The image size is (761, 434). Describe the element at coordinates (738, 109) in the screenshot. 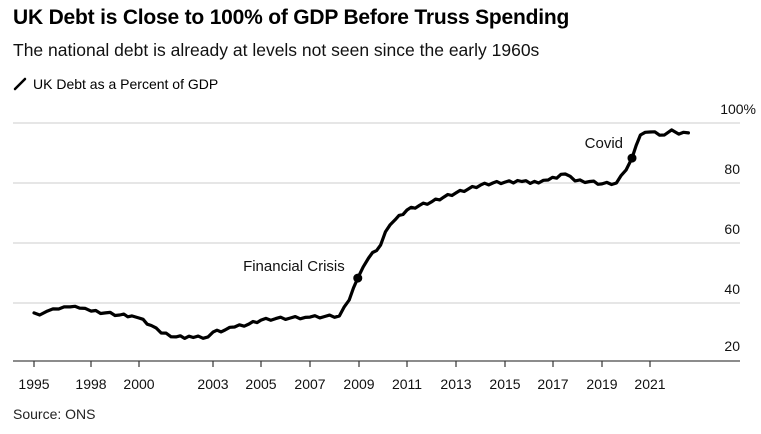

I see `y-tick-label: 100%` at that location.